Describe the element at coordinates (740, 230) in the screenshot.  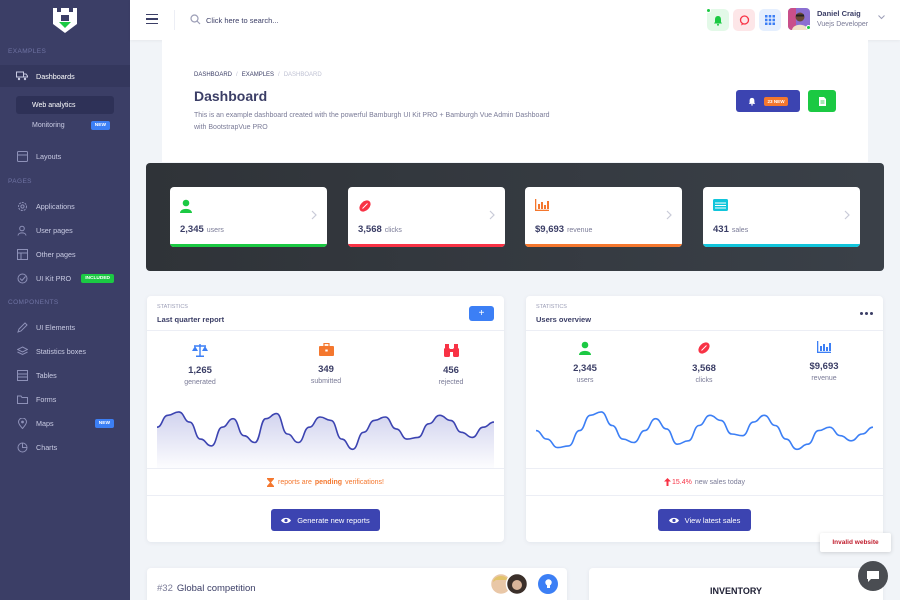
I see `stat-label: sales` at that location.